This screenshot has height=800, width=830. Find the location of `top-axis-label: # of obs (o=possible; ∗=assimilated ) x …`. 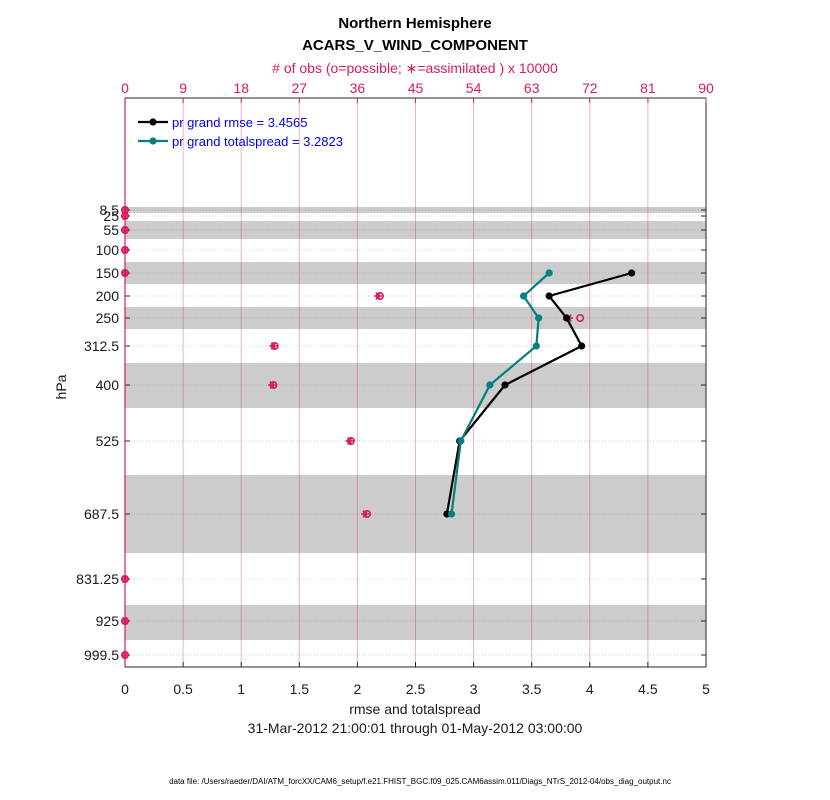

top-axis-label: # of obs (o=possible; ∗=assimilated ) x … is located at coordinates (415, 68).